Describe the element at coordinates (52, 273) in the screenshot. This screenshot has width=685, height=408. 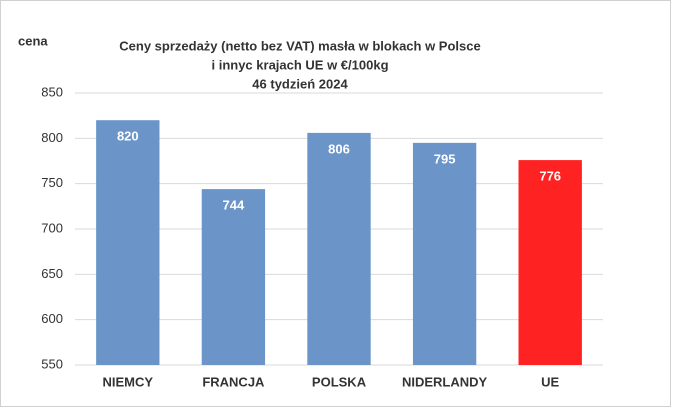
I see `y-tick-label: 650` at that location.